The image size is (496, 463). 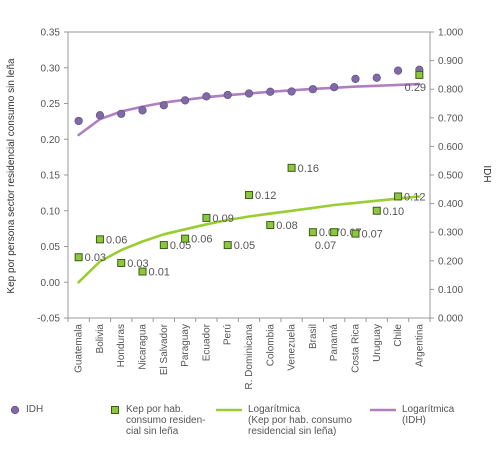 I want to click on y-tick-label: 0.35, so click(x=51, y=33).